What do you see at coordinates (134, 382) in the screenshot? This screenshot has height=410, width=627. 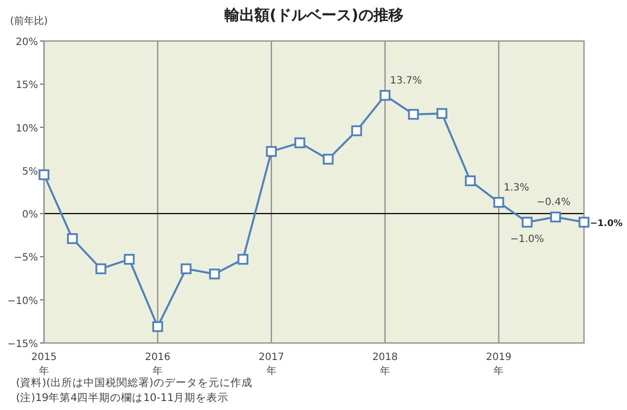 I see `text: (資料)(出所は中国税関総署)のデータを元に作成` at bounding box center [134, 382].